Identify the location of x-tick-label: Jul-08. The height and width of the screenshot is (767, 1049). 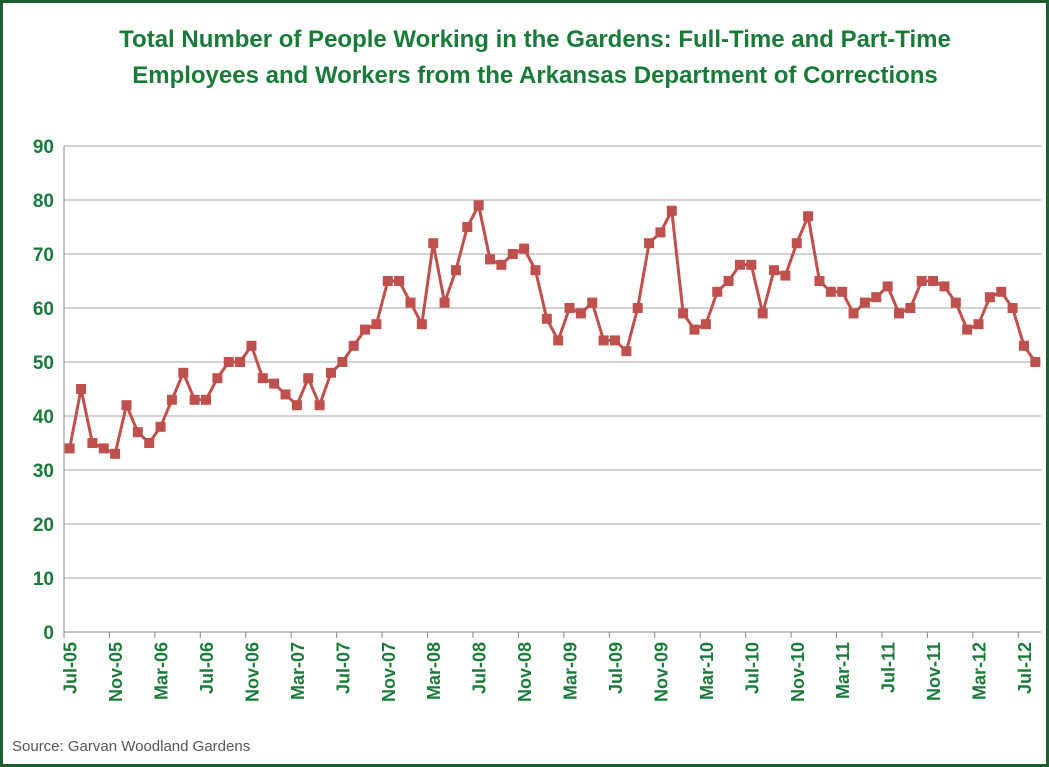
(480, 668).